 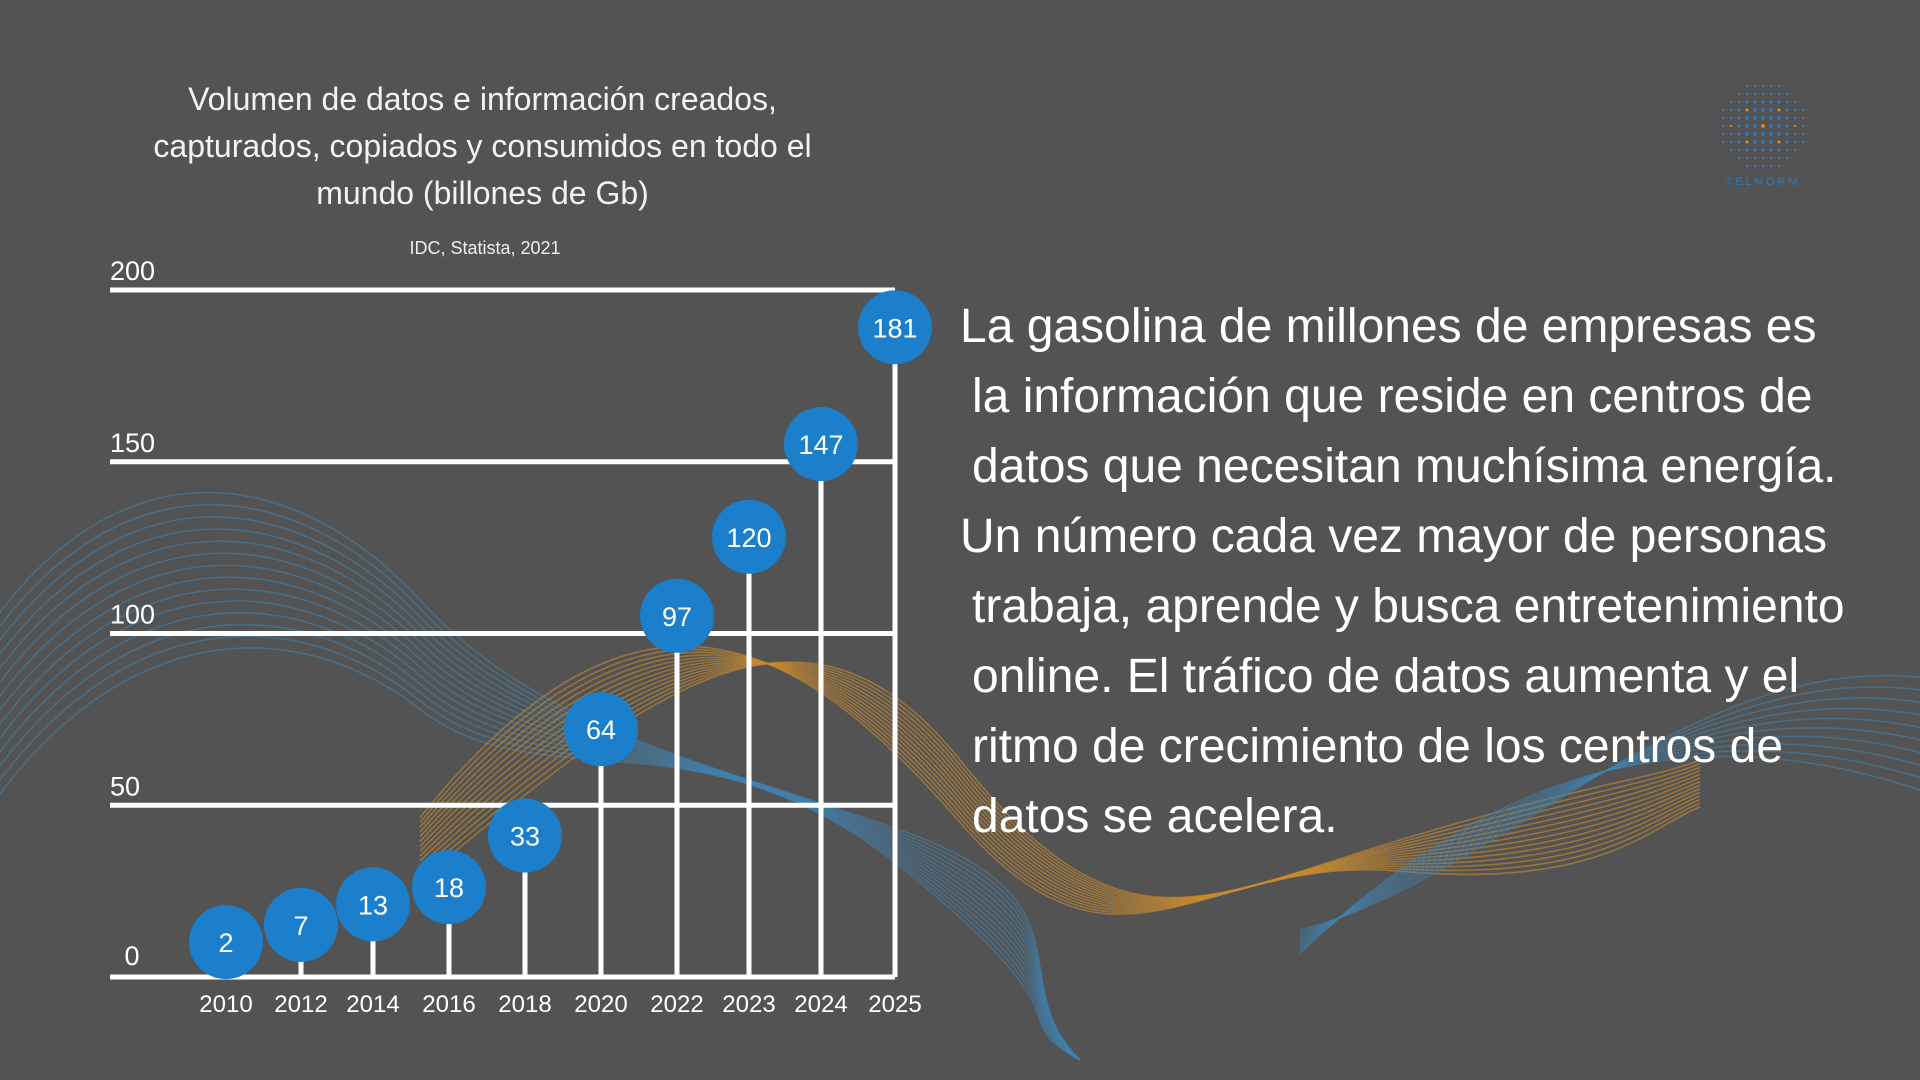 What do you see at coordinates (1609, 854) in the screenshot?
I see `wave-line-blue` at bounding box center [1609, 854].